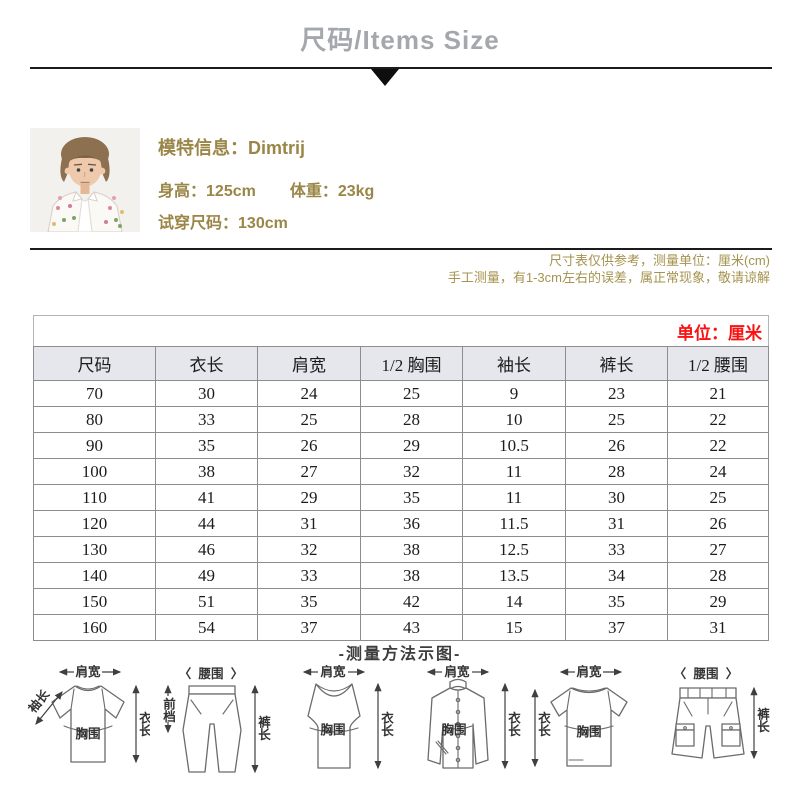 This screenshot has width=800, height=800. What do you see at coordinates (94, 471) in the screenshot?
I see `table-cell: 100` at bounding box center [94, 471].